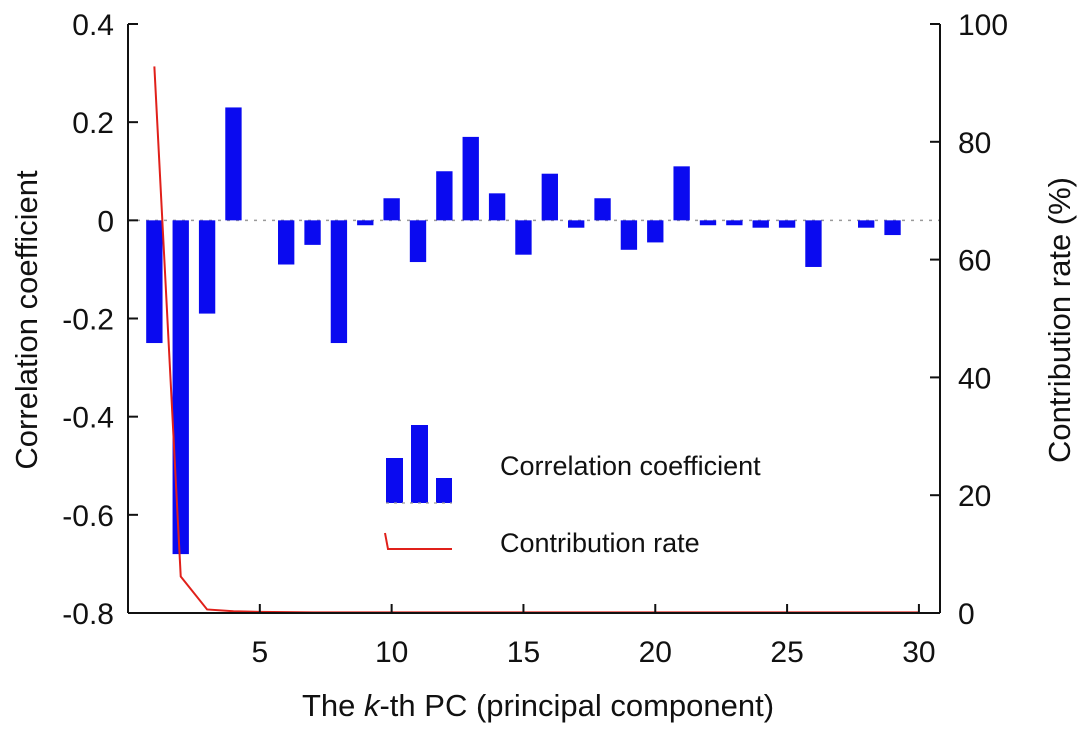 Image resolution: width=1080 pixels, height=732 pixels. What do you see at coordinates (918, 652) in the screenshot?
I see `x-tick-label: 30` at bounding box center [918, 652].